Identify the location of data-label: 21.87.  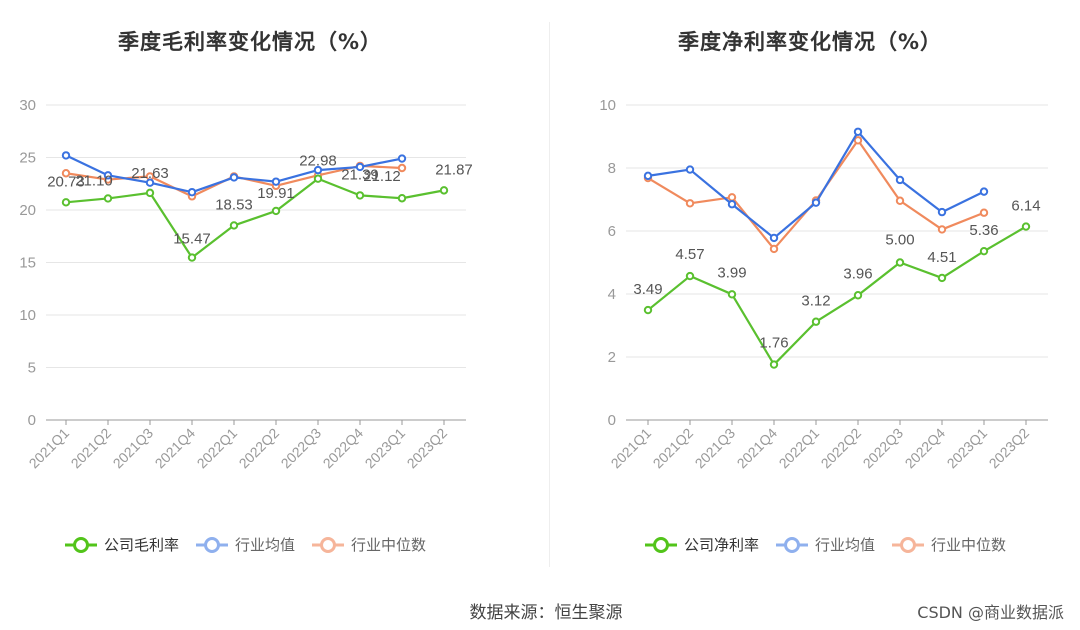
(454, 169).